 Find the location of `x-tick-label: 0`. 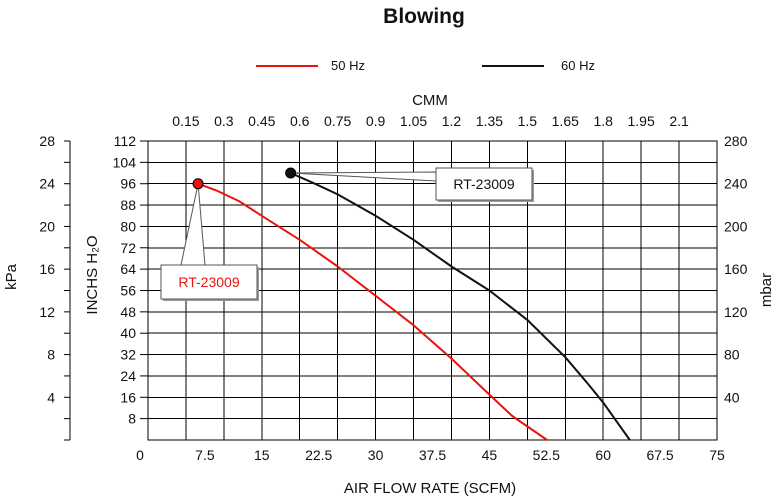

x-tick-label: 0 is located at coordinates (140, 455).